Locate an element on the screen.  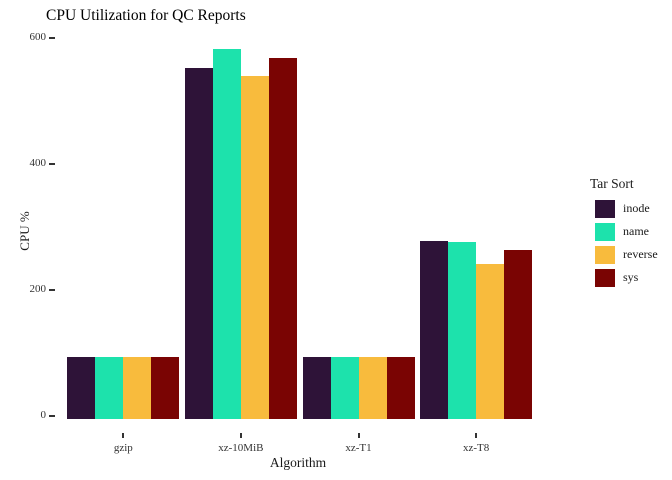
legend-label-inode: inode is located at coordinates (636, 208).